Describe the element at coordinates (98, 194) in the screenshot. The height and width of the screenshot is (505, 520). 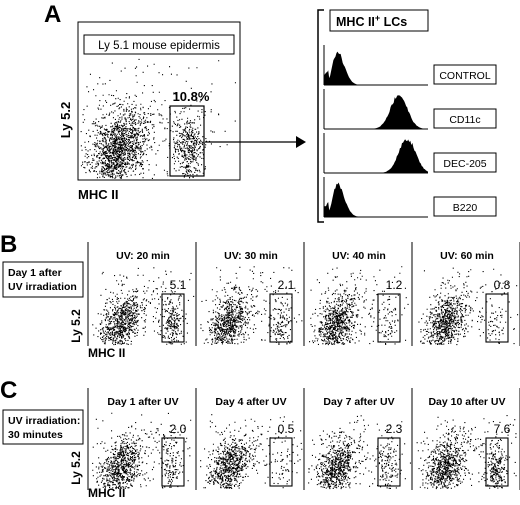
I see `panel-a-x-label: MHC II` at that location.